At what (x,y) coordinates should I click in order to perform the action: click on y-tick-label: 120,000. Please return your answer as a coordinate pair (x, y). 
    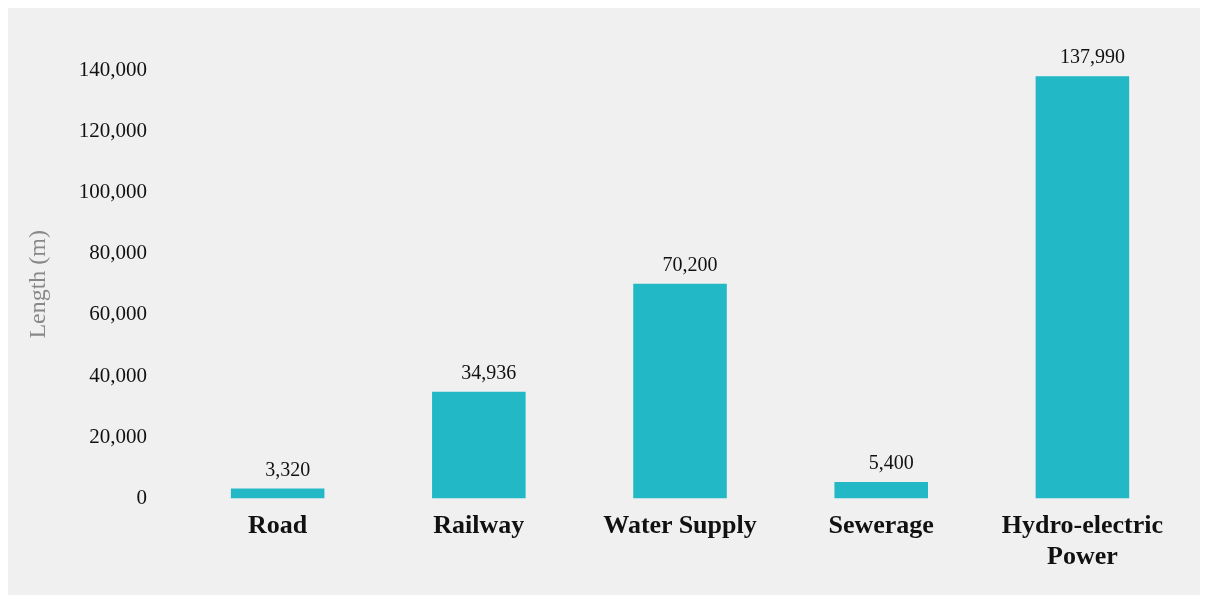
    Looking at the image, I should click on (113, 129).